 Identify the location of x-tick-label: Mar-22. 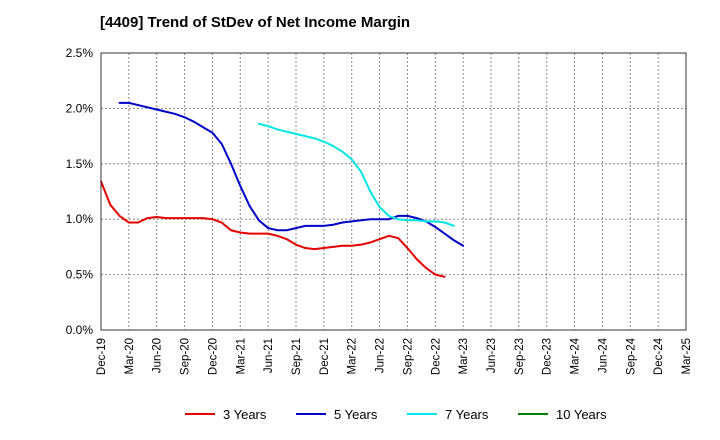
(353, 356).